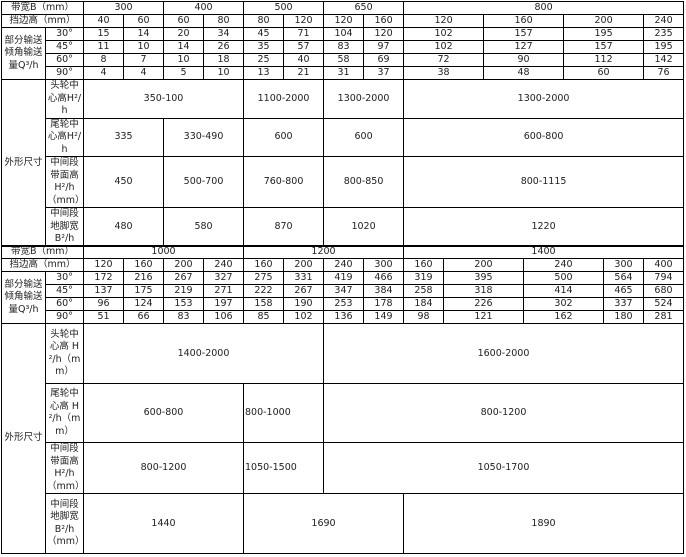  Describe the element at coordinates (383, 291) in the screenshot. I see `capacity-value: 384` at that location.